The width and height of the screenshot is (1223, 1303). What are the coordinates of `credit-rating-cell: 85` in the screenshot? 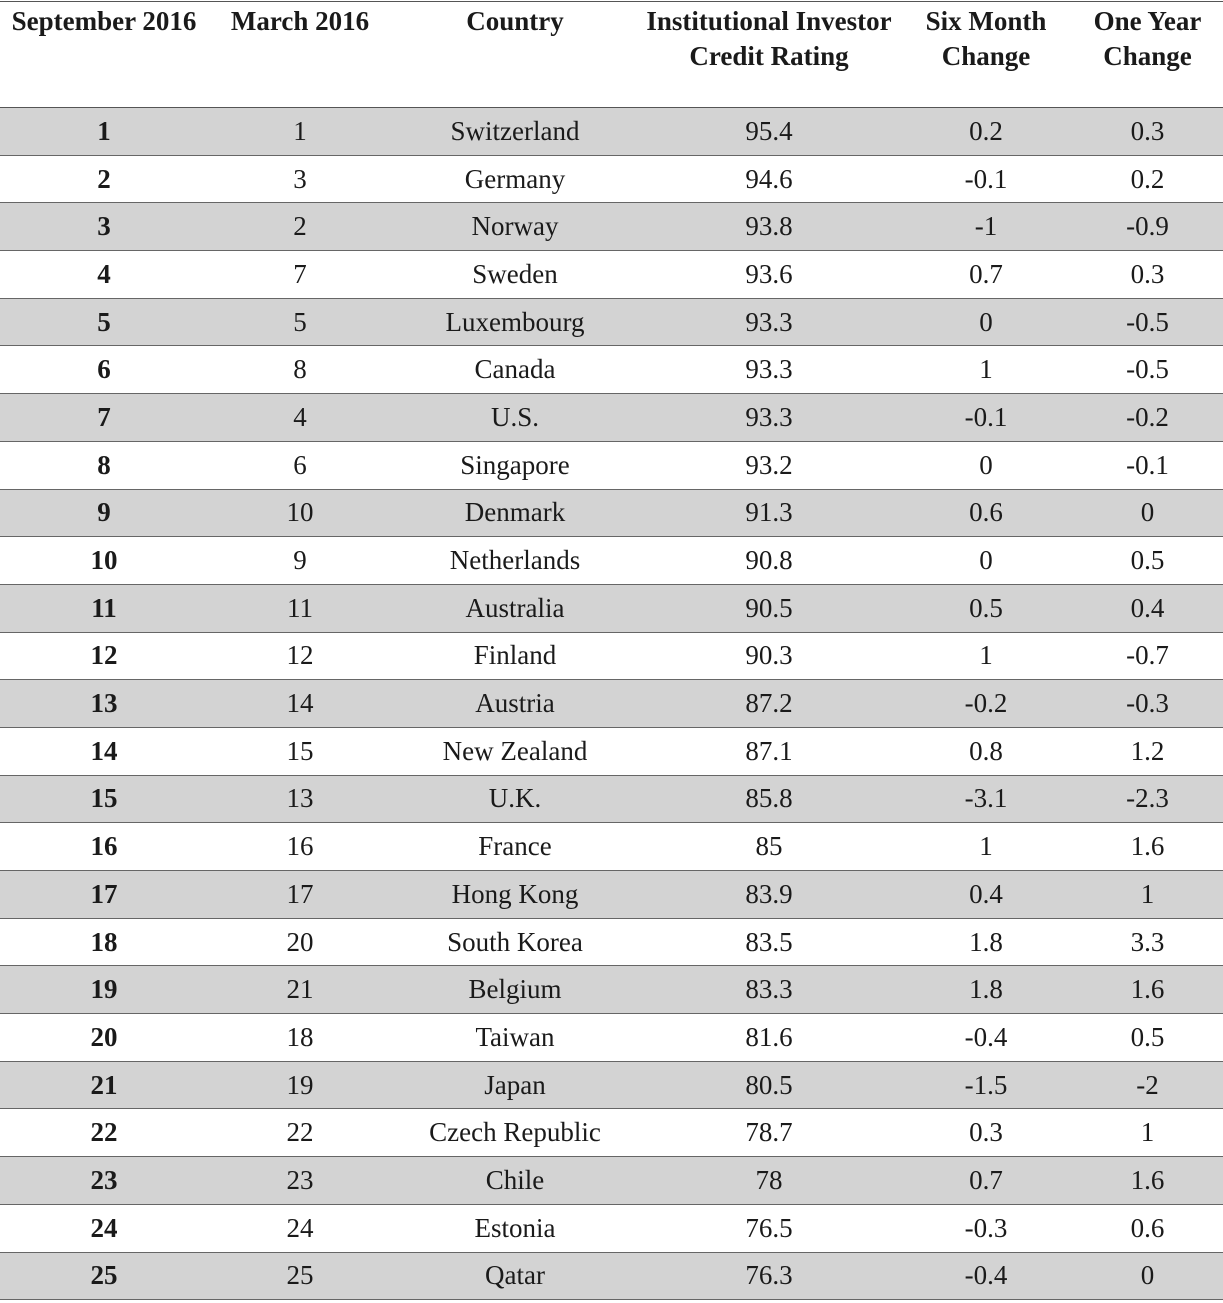 It's located at (769, 846).